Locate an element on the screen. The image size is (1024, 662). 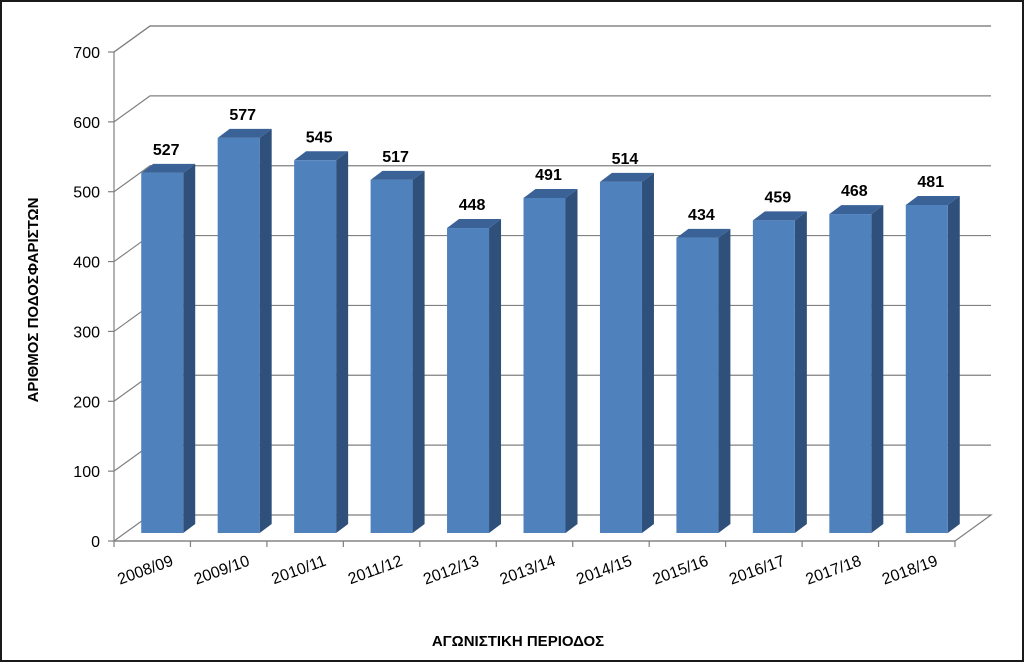
y-tick-label: 700 is located at coordinates (86, 53).